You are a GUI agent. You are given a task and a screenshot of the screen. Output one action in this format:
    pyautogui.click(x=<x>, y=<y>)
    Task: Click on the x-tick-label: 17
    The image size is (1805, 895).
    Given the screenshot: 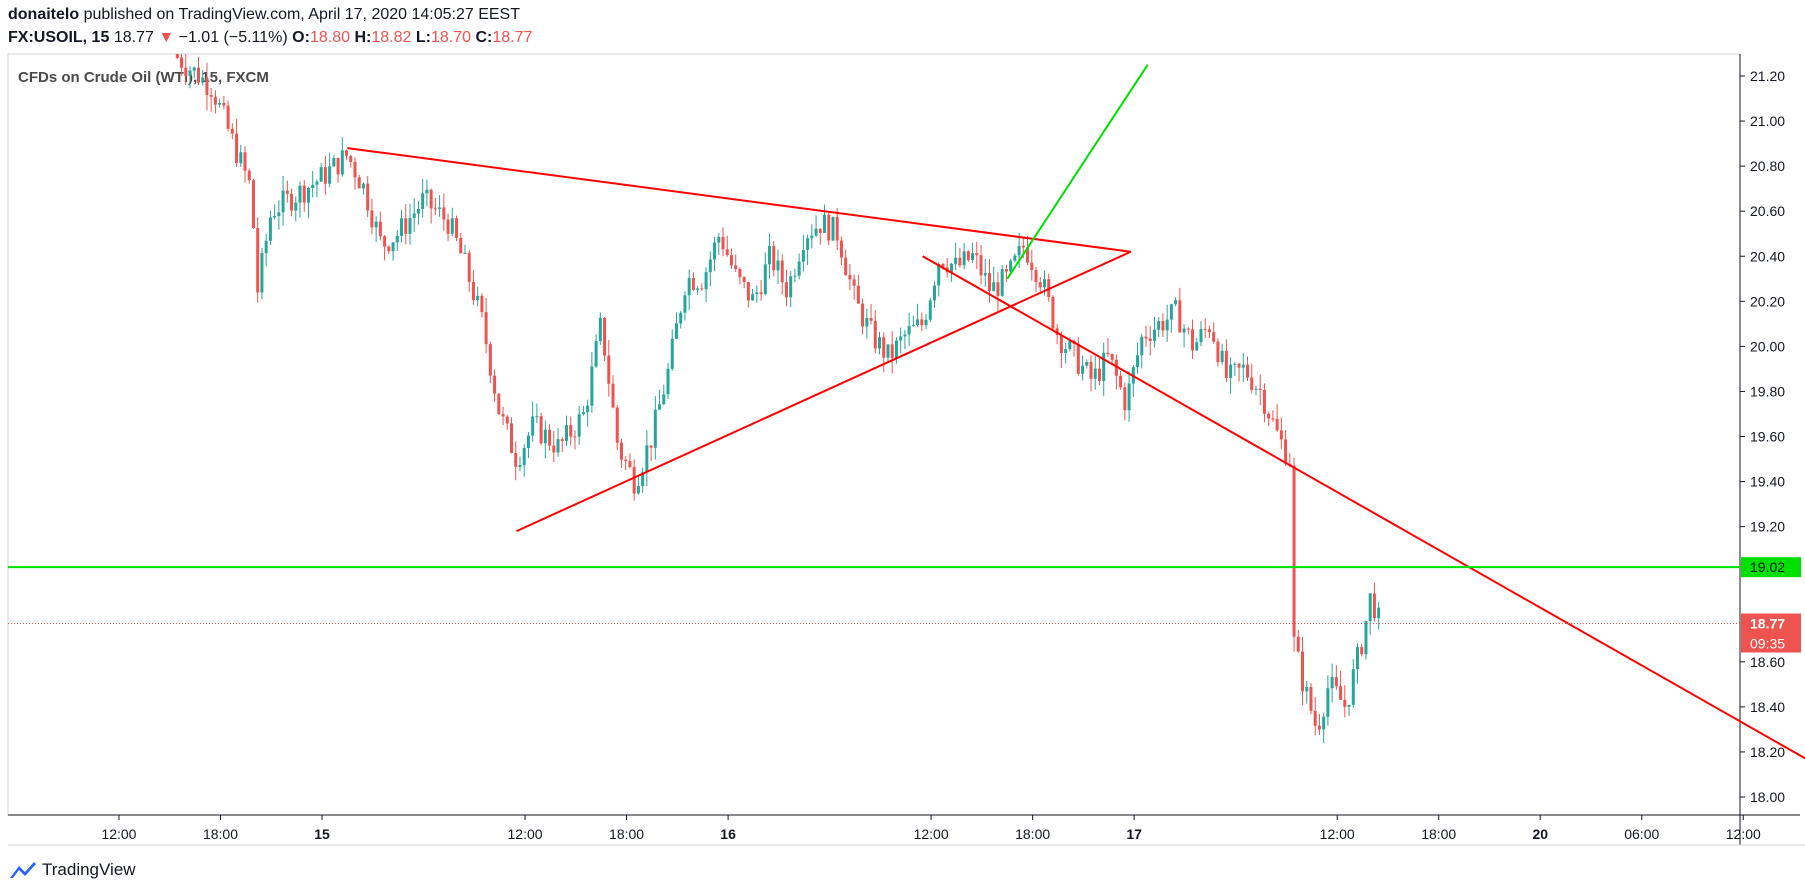 What is the action you would take?
    pyautogui.click(x=1134, y=834)
    